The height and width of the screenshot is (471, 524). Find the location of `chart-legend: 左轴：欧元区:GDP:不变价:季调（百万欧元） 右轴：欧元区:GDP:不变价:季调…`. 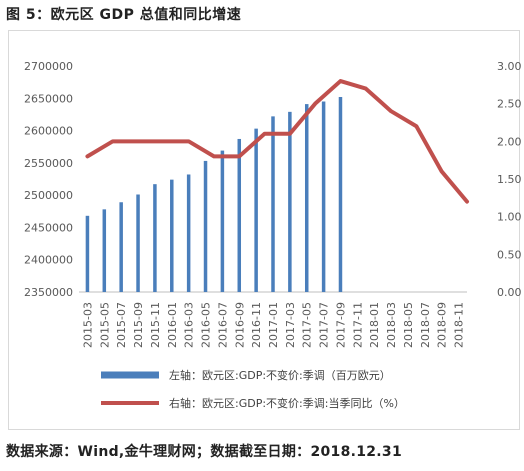

chart-legend: 左轴：欧元区:GDP:不变价:季调（百万欧元） 右轴：欧元区:GDP:不变价:季调… is located at coordinates (253, 389).